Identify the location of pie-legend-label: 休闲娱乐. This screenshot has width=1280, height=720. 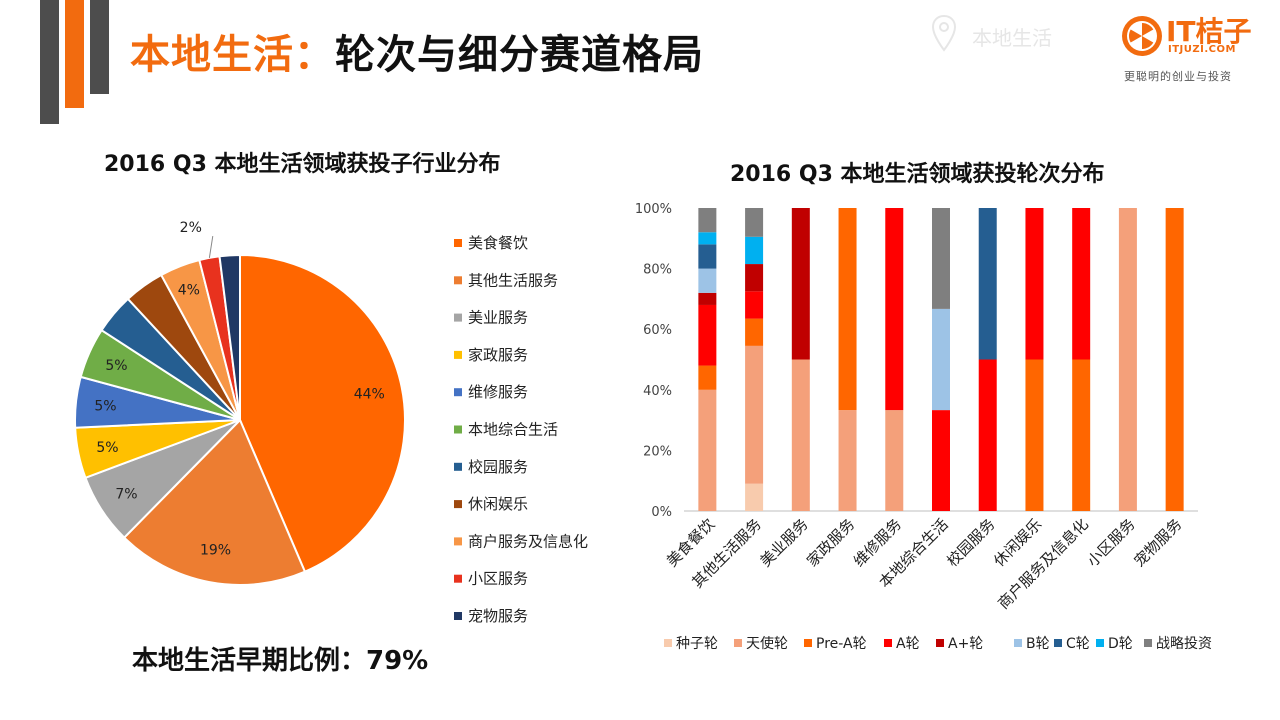
(498, 504).